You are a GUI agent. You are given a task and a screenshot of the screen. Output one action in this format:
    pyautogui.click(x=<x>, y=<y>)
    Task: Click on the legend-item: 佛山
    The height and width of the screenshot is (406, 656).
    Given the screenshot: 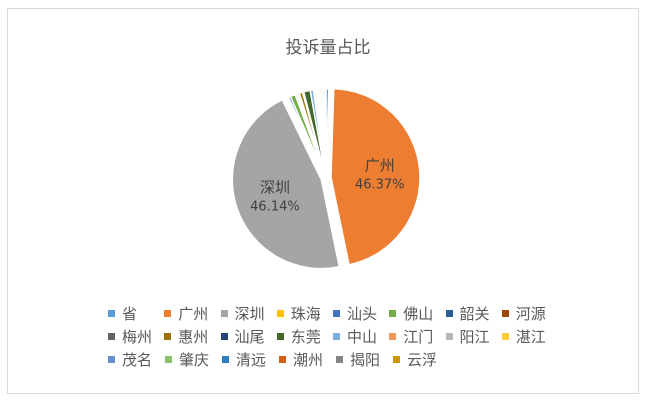 What is the action you would take?
    pyautogui.click(x=417, y=313)
    